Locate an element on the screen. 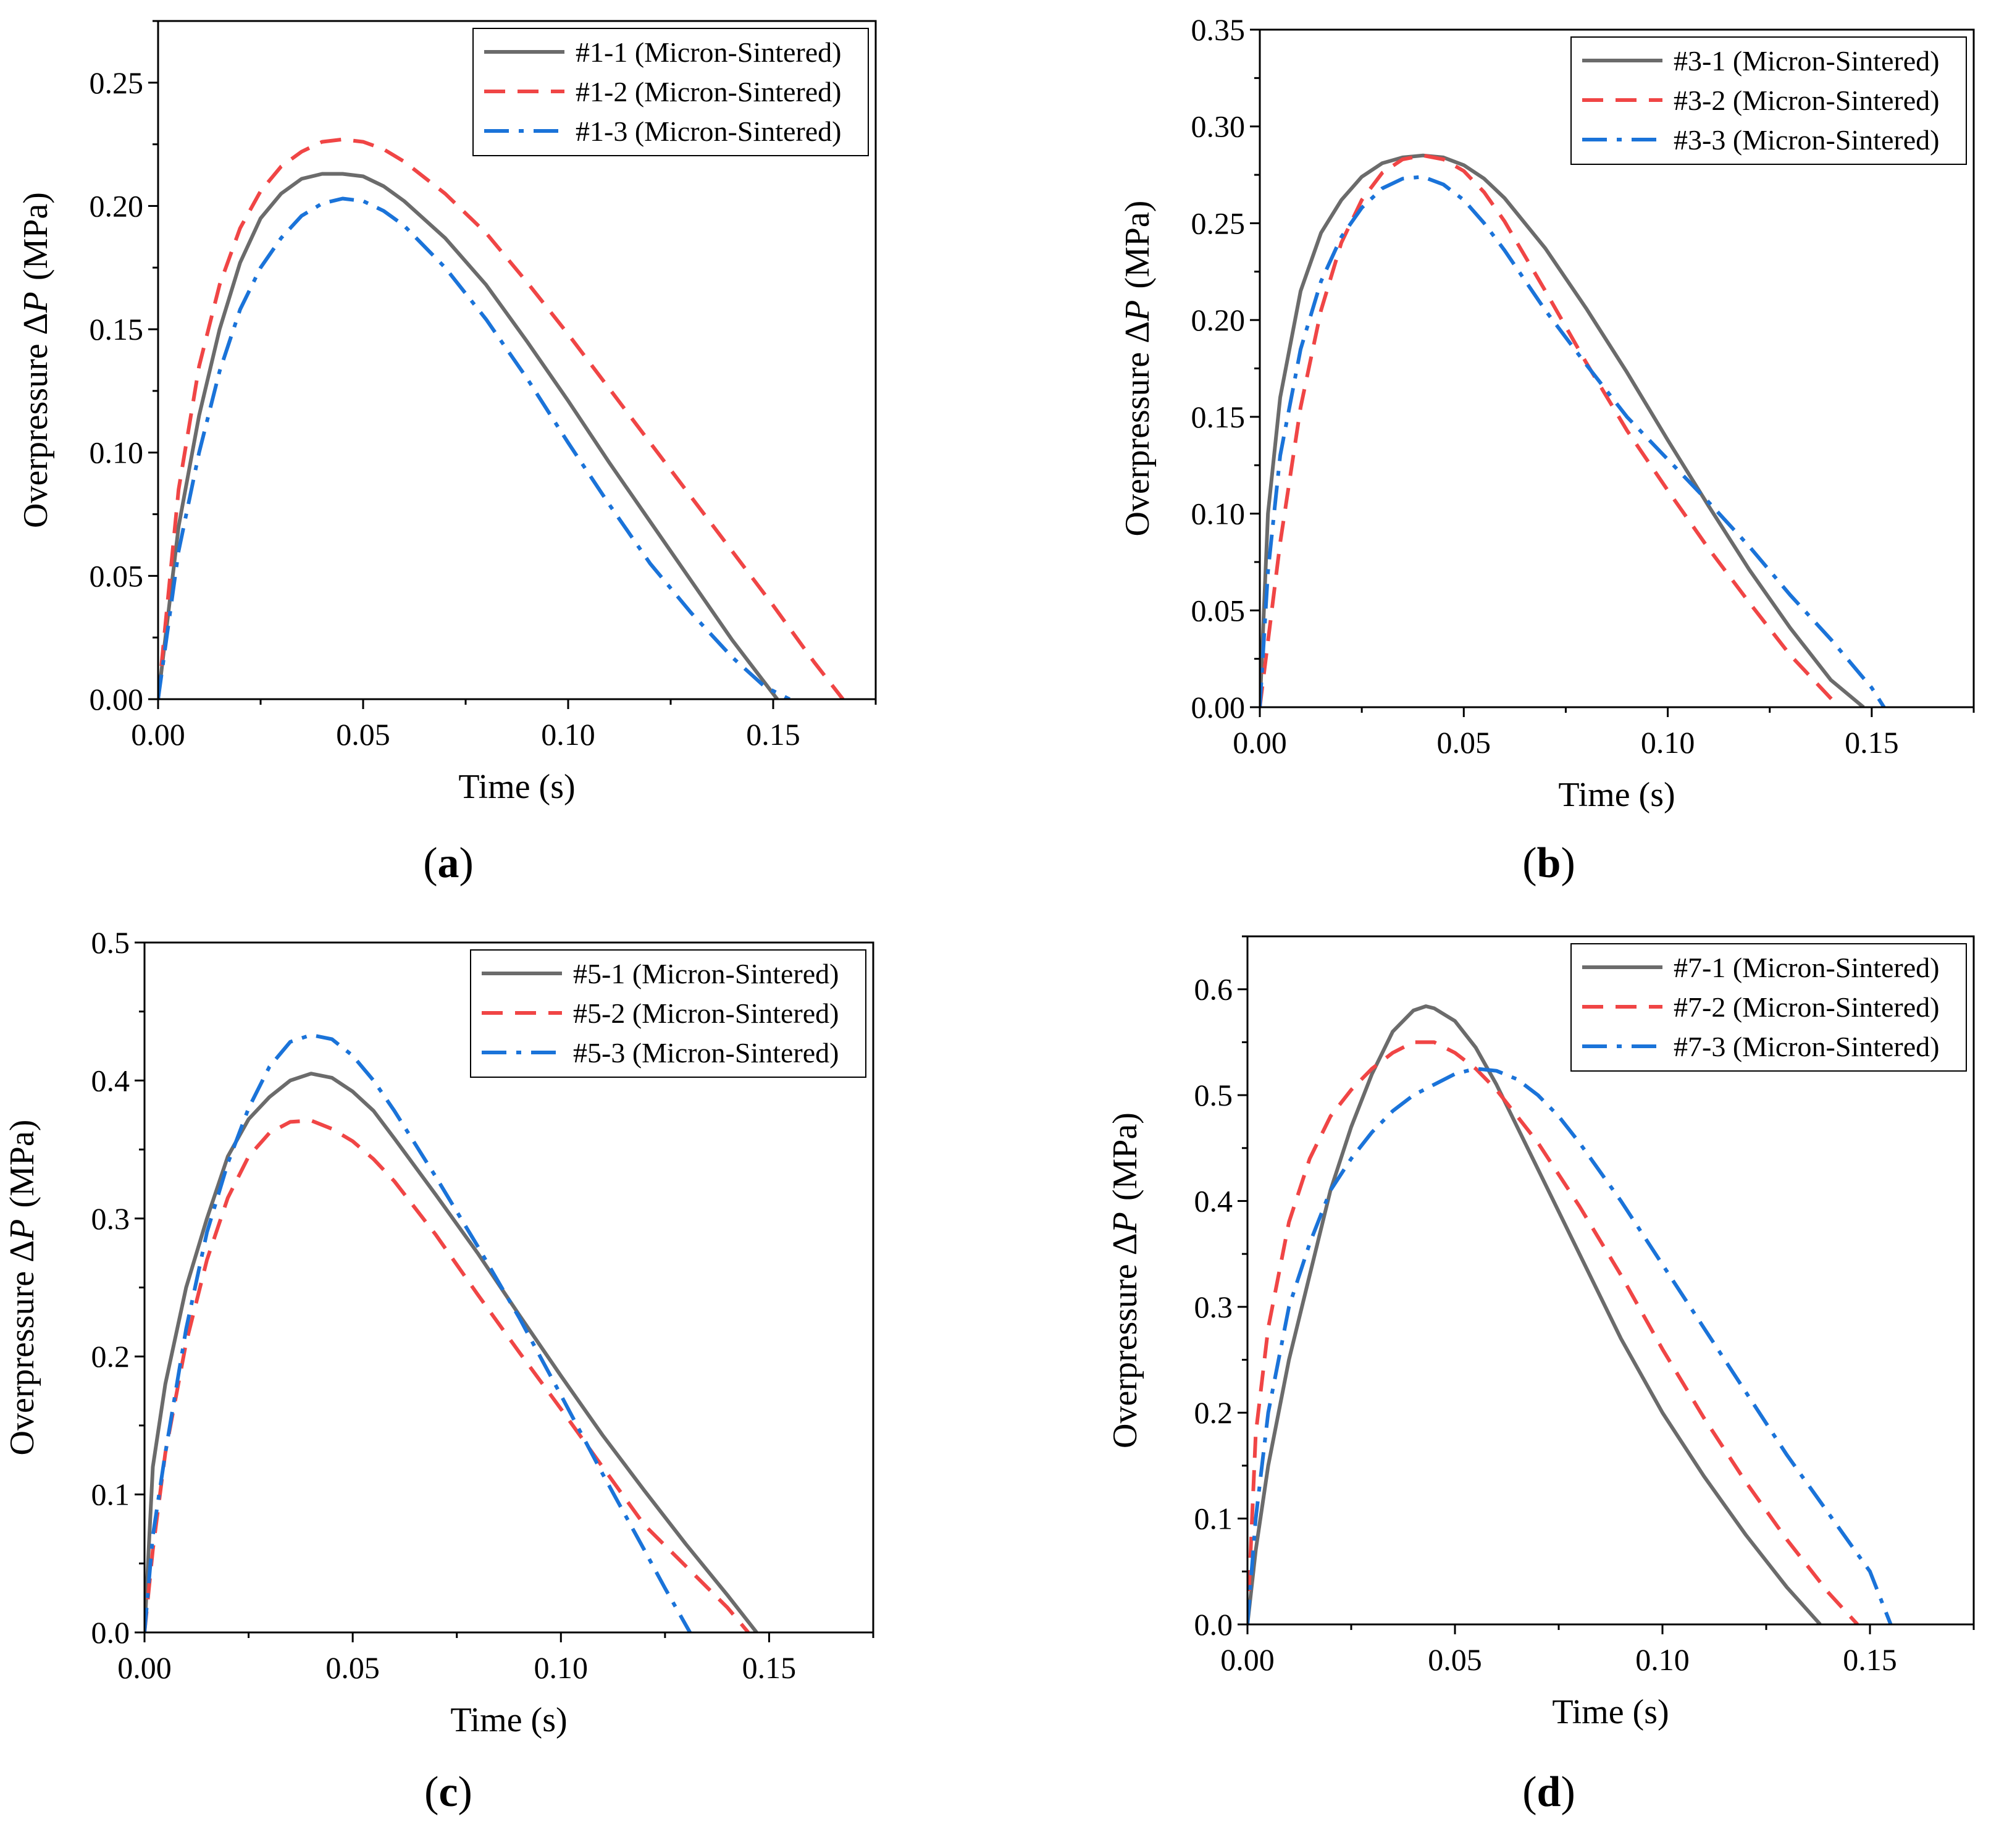 The image size is (1991, 1848). y-tick-label: 0.05 is located at coordinates (1219, 610).